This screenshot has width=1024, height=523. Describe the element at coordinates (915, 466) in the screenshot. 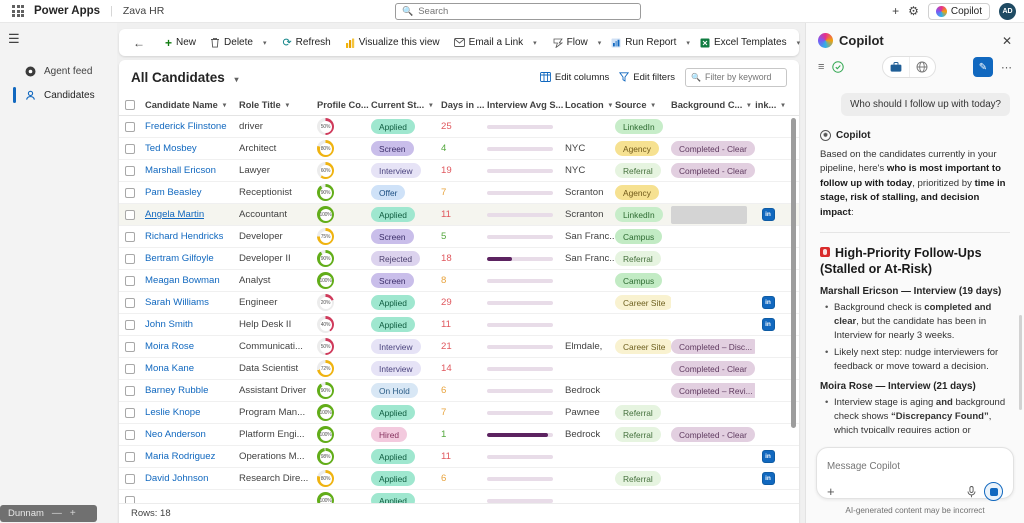

I see `copilot-message-input` at that location.